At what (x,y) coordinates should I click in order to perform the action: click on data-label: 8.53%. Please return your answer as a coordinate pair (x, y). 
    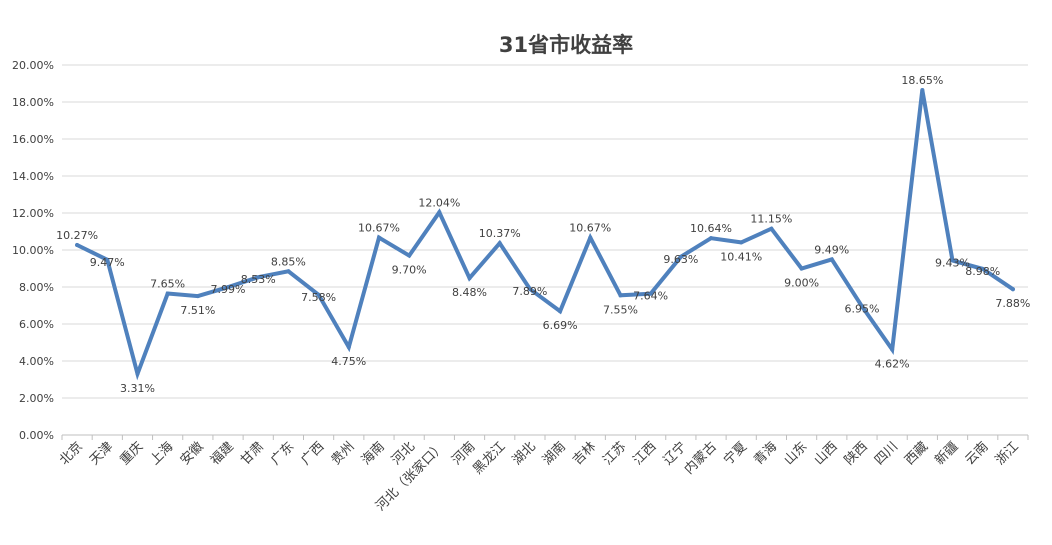
    Looking at the image, I should click on (258, 279).